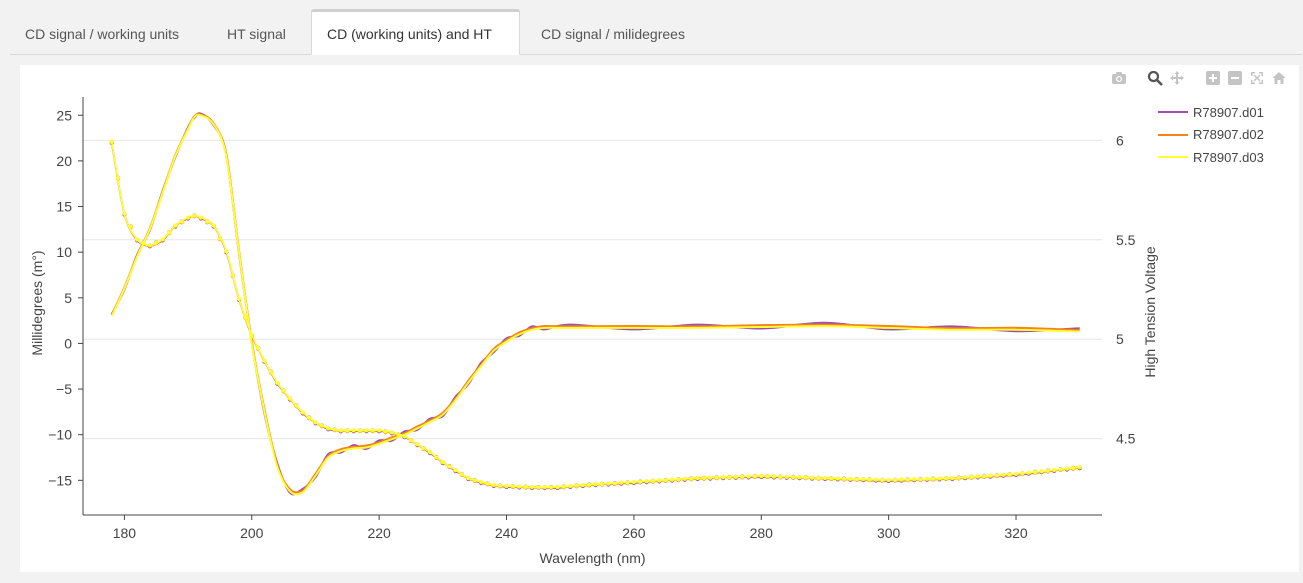  I want to click on legend-swatch-d03, so click(1173, 157).